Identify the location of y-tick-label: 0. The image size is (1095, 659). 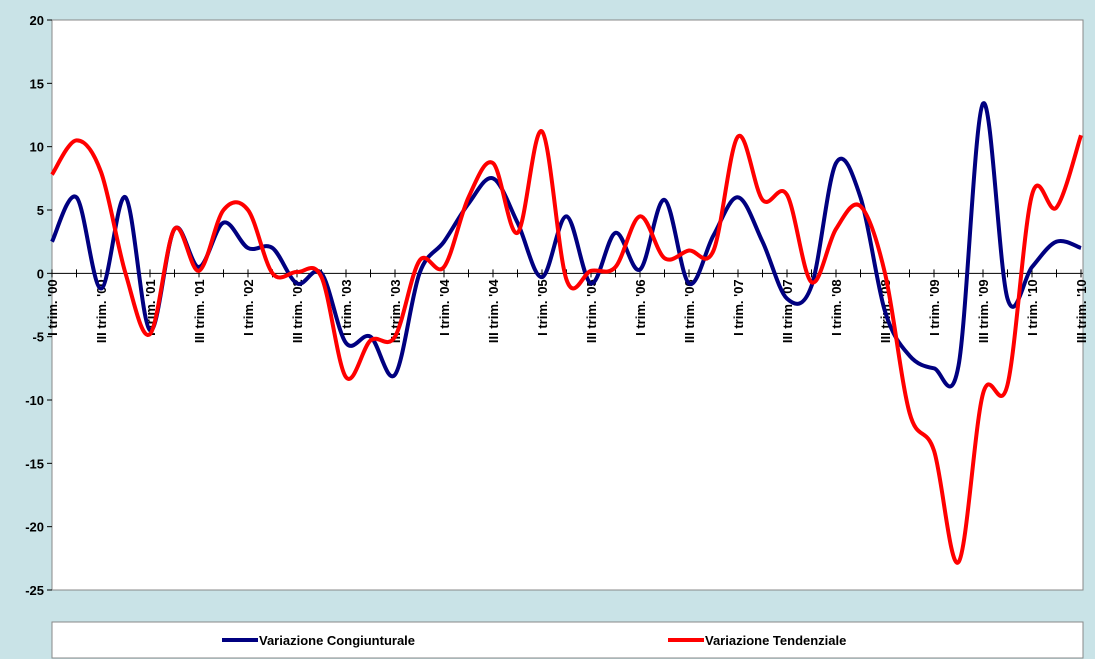
(40, 273).